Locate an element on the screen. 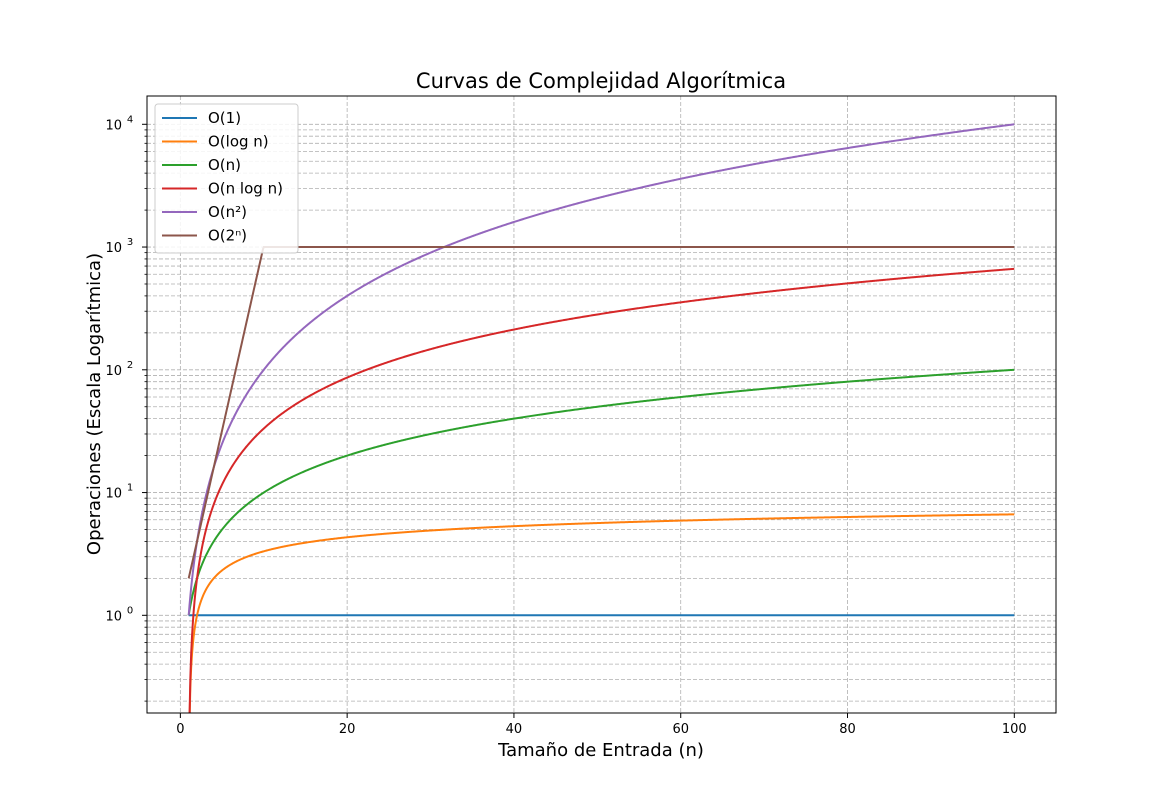 This screenshot has height=800, width=1173. y-axis-ticks: 10 0 10 1 10 2 10 3 10 4 is located at coordinates (126, 408).